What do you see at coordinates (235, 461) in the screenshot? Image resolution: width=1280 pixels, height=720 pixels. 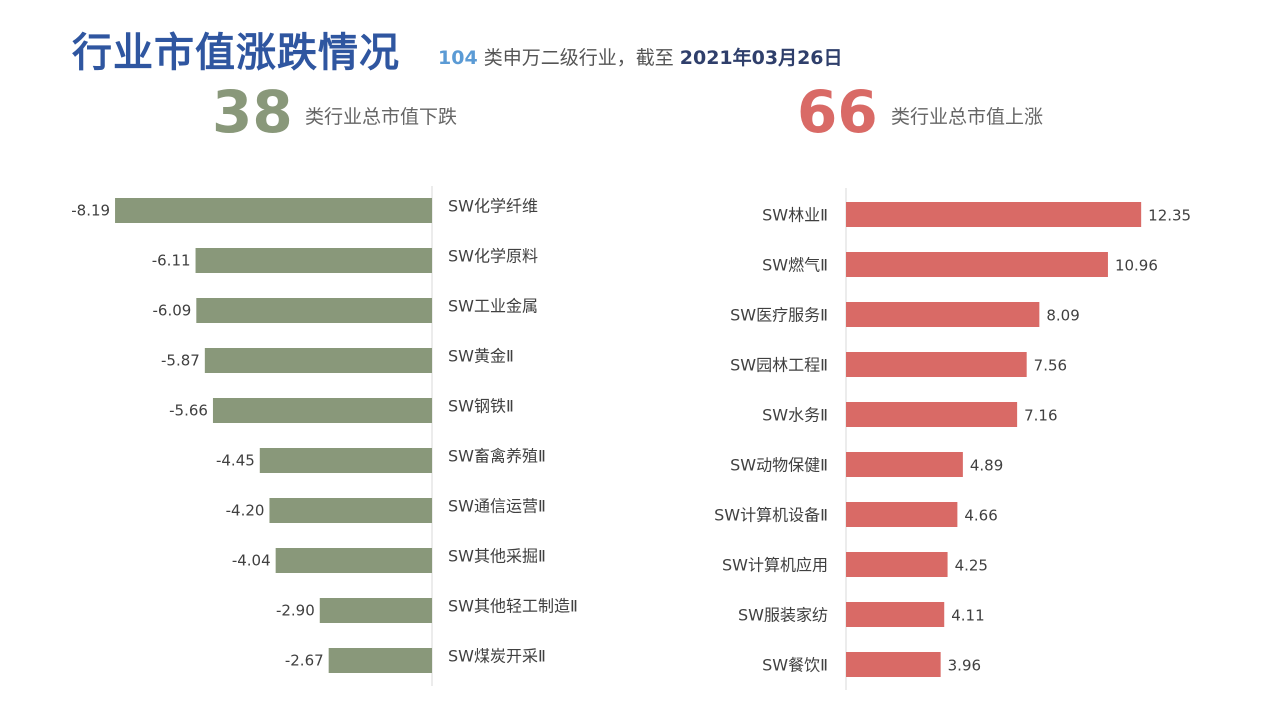 I see `down-value-label: -4.45` at bounding box center [235, 461].